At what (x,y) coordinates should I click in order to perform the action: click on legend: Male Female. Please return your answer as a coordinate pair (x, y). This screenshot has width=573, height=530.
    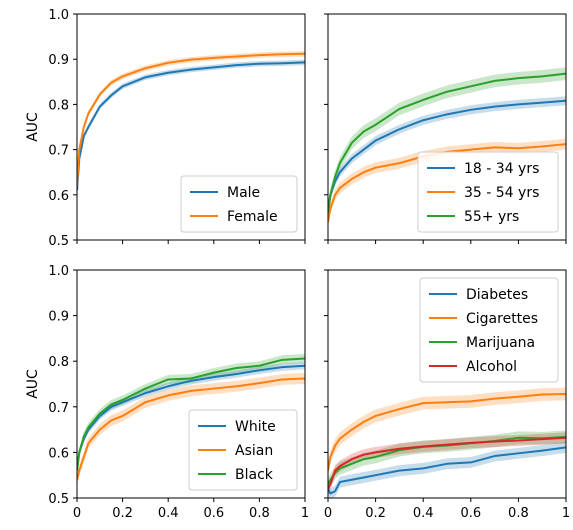
    Looking at the image, I should click on (239, 204).